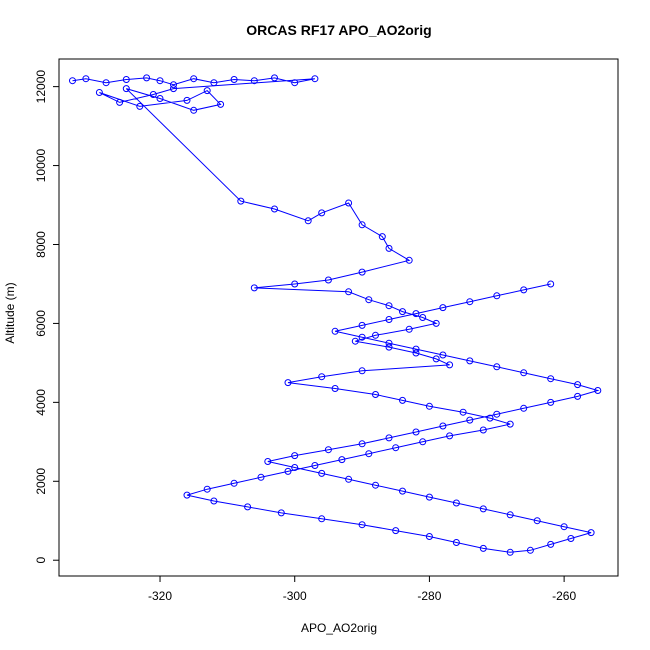 The image size is (650, 650). Describe the element at coordinates (160, 596) in the screenshot. I see `x-tick-label: -320` at that location.